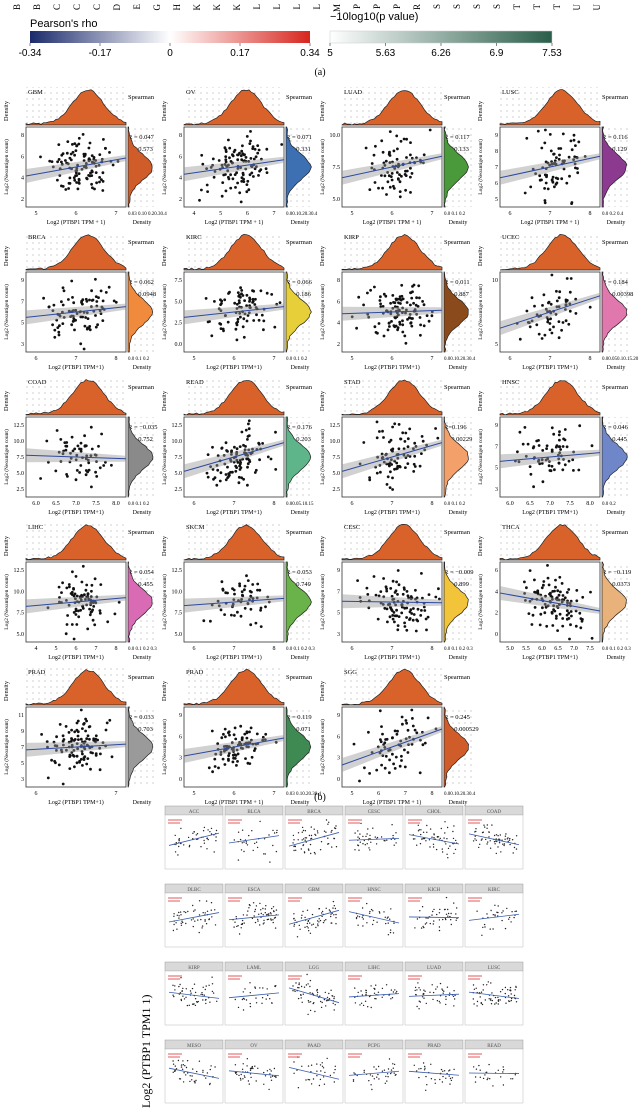 The height and width of the screenshot is (1111, 641). I want to click on cancer-type-label: P, so click(357, 6).